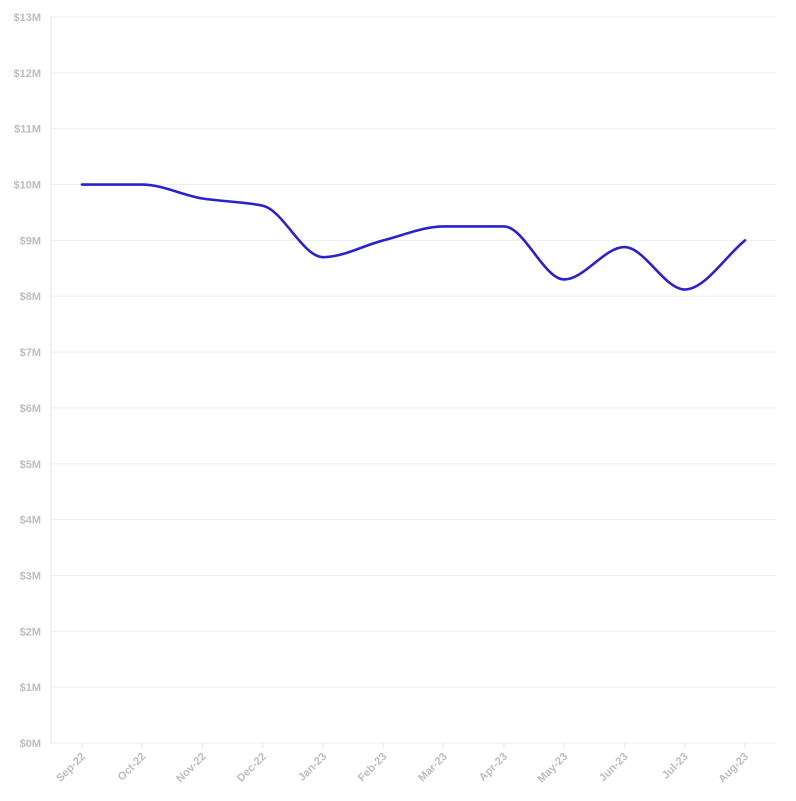 The height and width of the screenshot is (801, 796). I want to click on y-tick-label: $4M, so click(30, 521).